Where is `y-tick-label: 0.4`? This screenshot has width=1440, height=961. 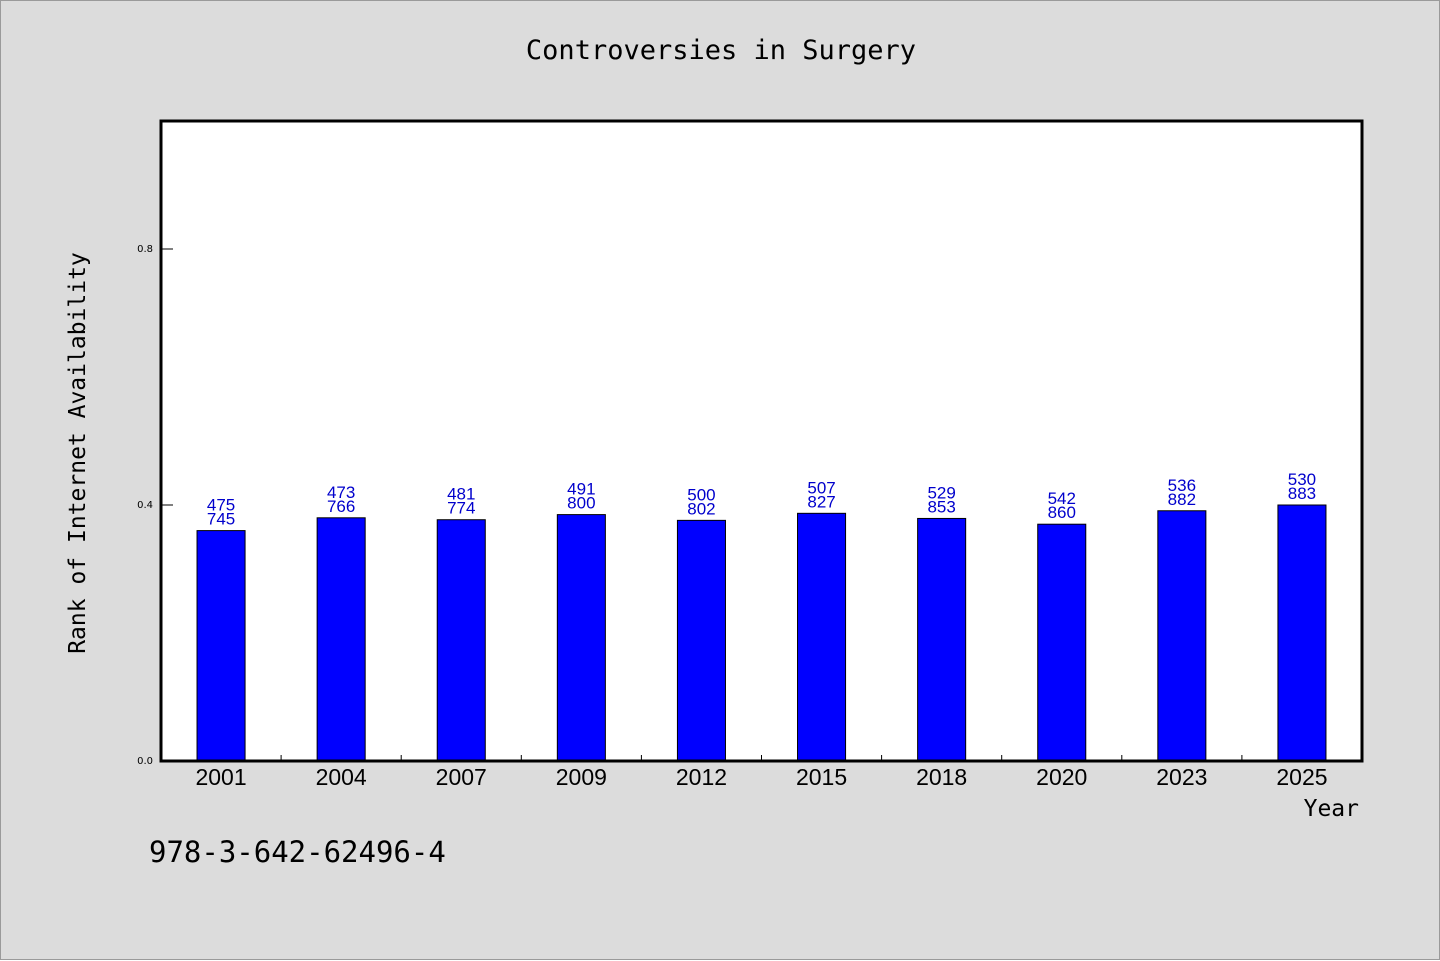
y-tick-label: 0.4 is located at coordinates (145, 505).